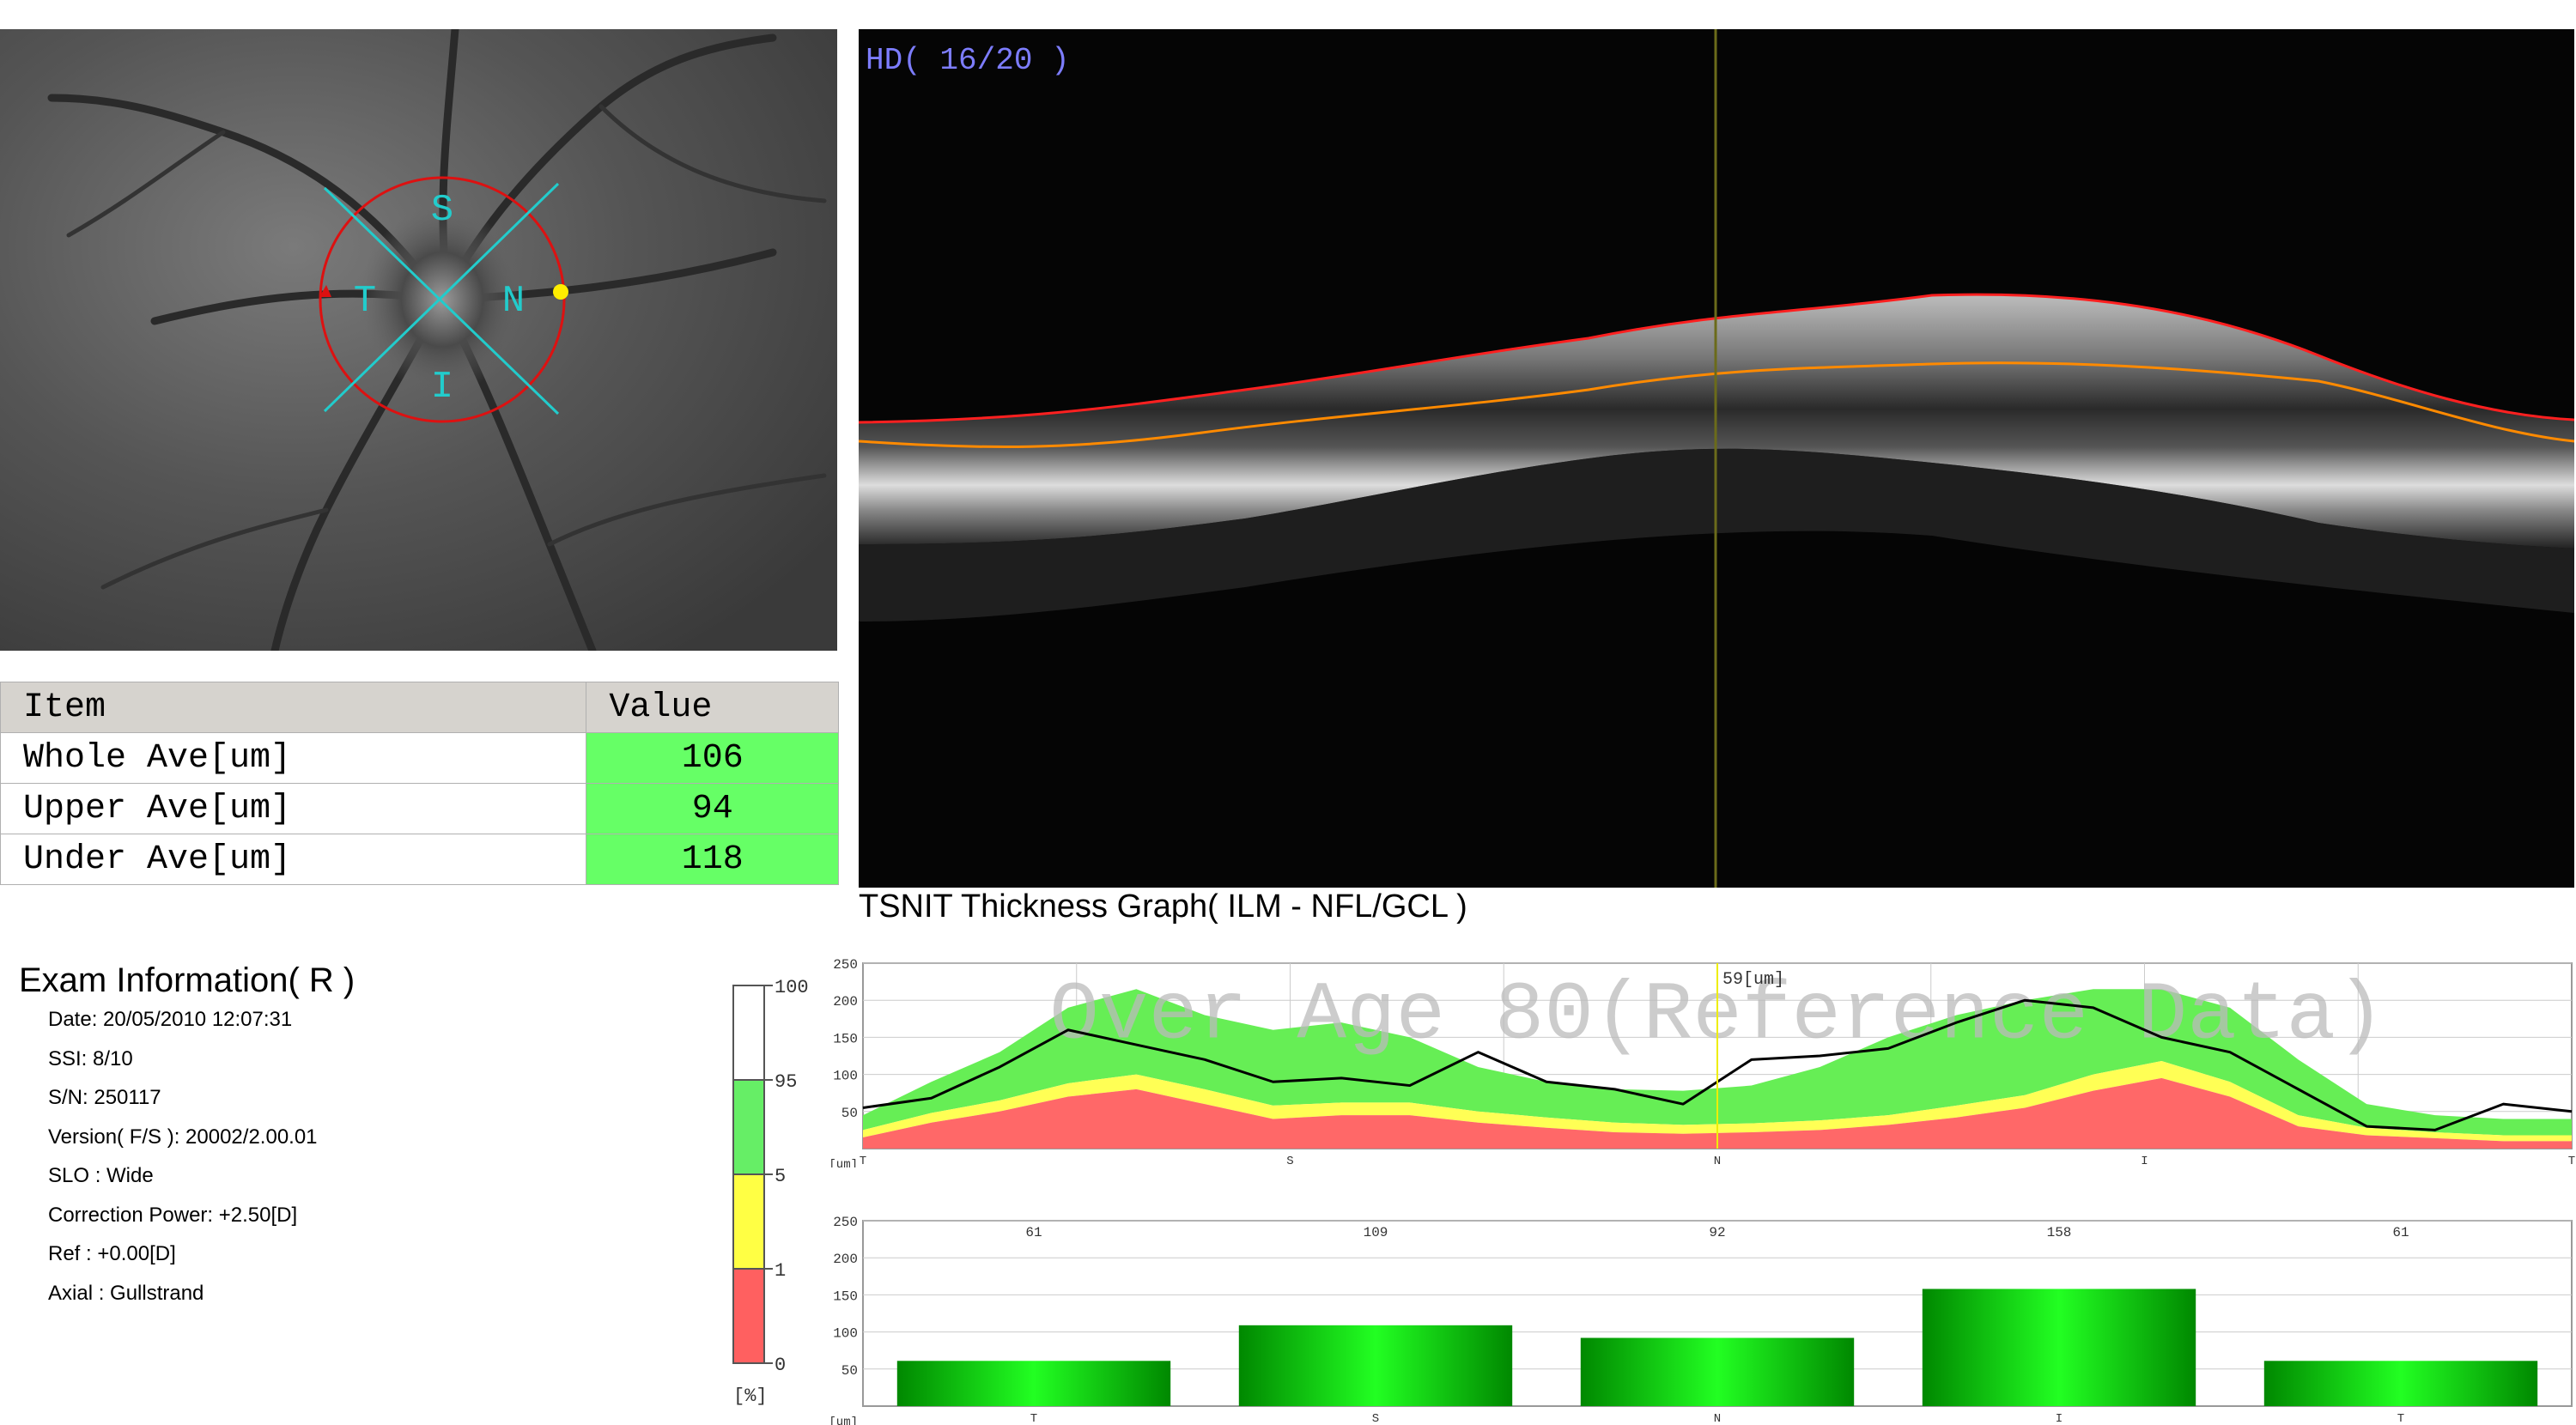 The width and height of the screenshot is (2576, 1425). What do you see at coordinates (781, 1365) in the screenshot?
I see `scale-tick-0: 0` at bounding box center [781, 1365].